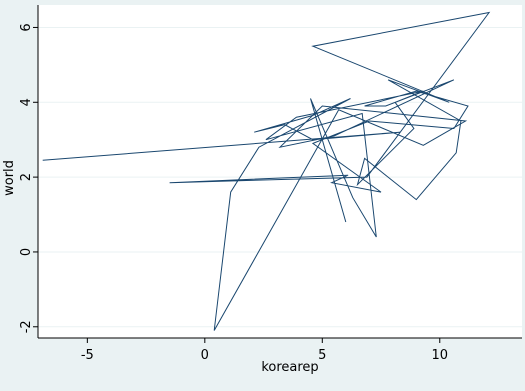 This screenshot has width=525, height=391. Describe the element at coordinates (289, 367) in the screenshot. I see `x-axis-label: korearep` at that location.